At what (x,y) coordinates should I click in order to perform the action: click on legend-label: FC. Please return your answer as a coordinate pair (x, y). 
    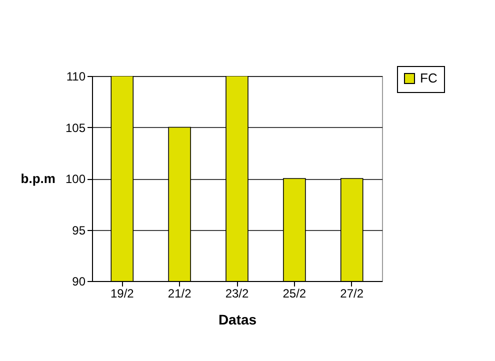
    Looking at the image, I should click on (429, 78).